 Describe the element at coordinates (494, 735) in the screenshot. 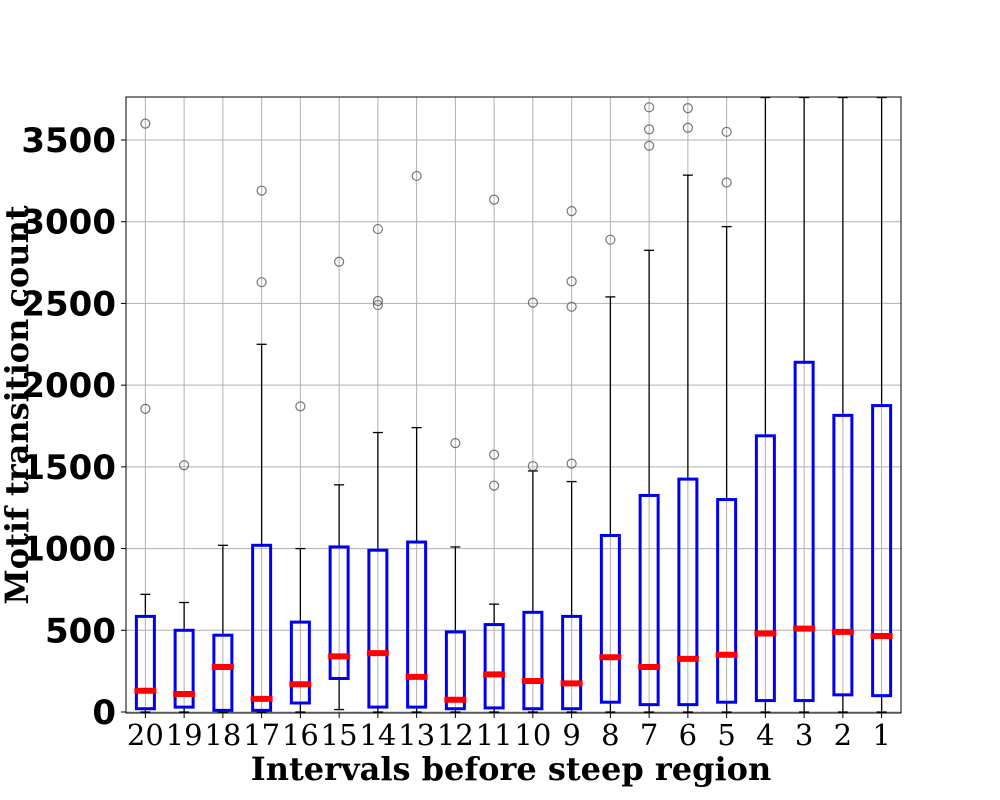

I see `x-tick-label: 11` at that location.